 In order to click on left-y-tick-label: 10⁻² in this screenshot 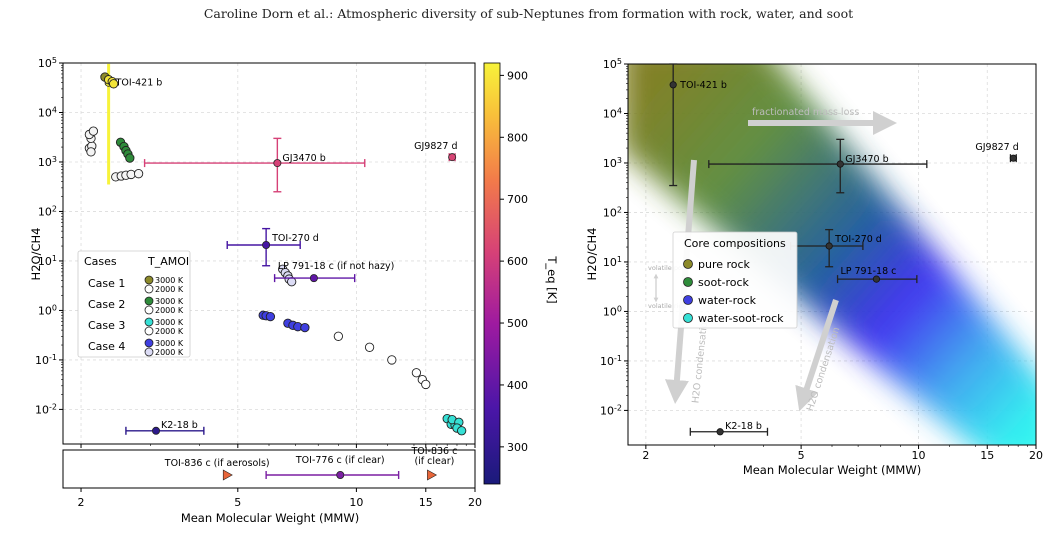, I will do `click(46, 409)`.